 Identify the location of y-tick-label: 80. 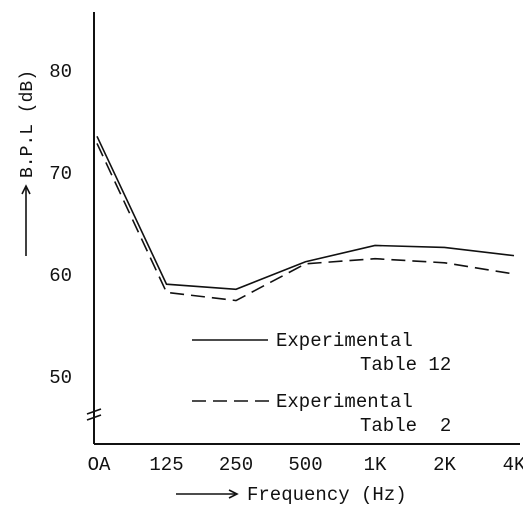
(60, 72).